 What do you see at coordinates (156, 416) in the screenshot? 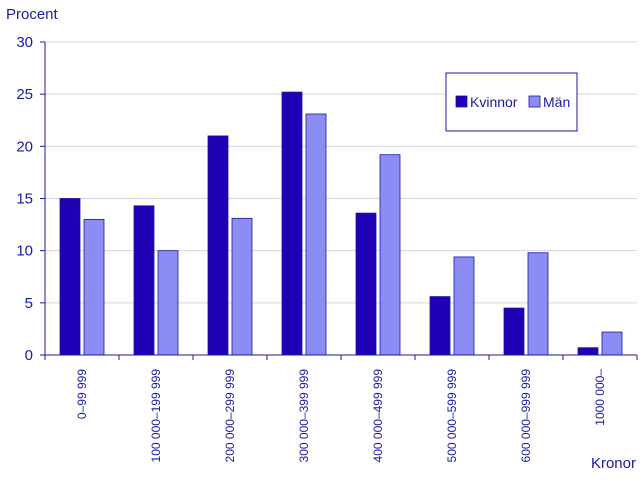
I see `x-tick-label: 100 000–199 999` at bounding box center [156, 416].